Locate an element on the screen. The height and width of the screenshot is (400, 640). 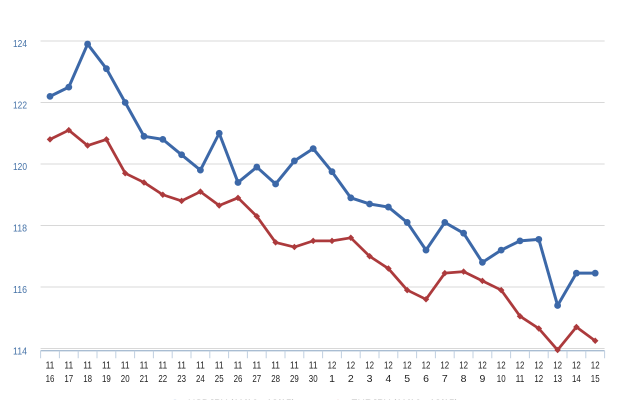
svg-text: 25 is located at coordinates (219, 379).